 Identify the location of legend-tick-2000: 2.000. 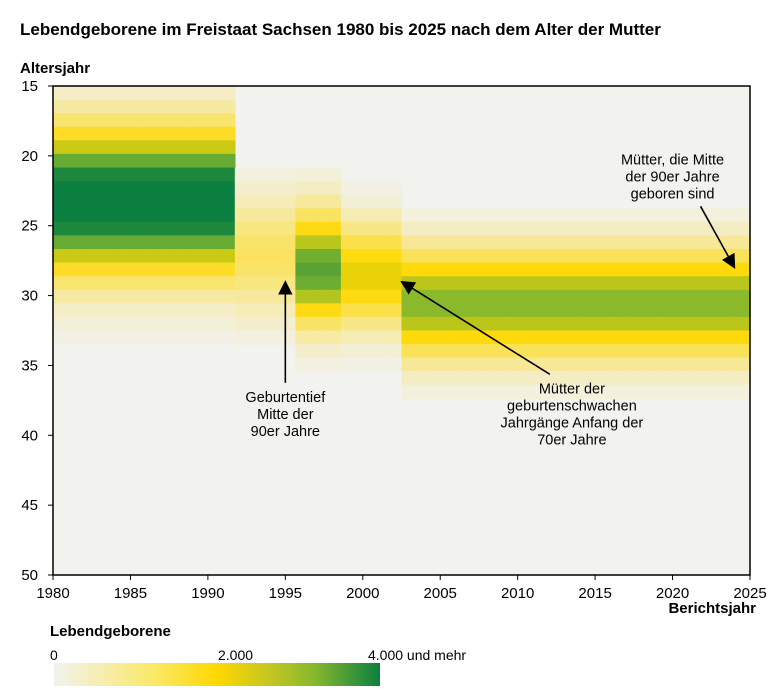
(236, 655).